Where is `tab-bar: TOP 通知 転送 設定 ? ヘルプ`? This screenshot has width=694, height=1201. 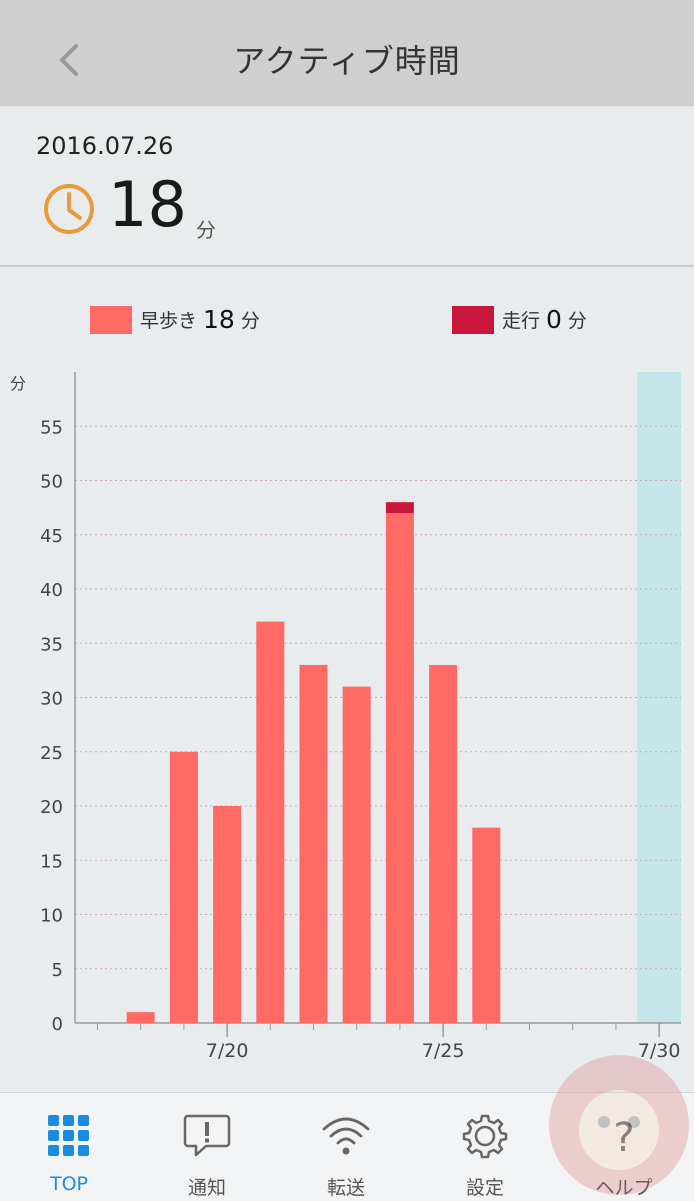 tab-bar: TOP 通知 転送 設定 ? ヘルプ is located at coordinates (347, 1146).